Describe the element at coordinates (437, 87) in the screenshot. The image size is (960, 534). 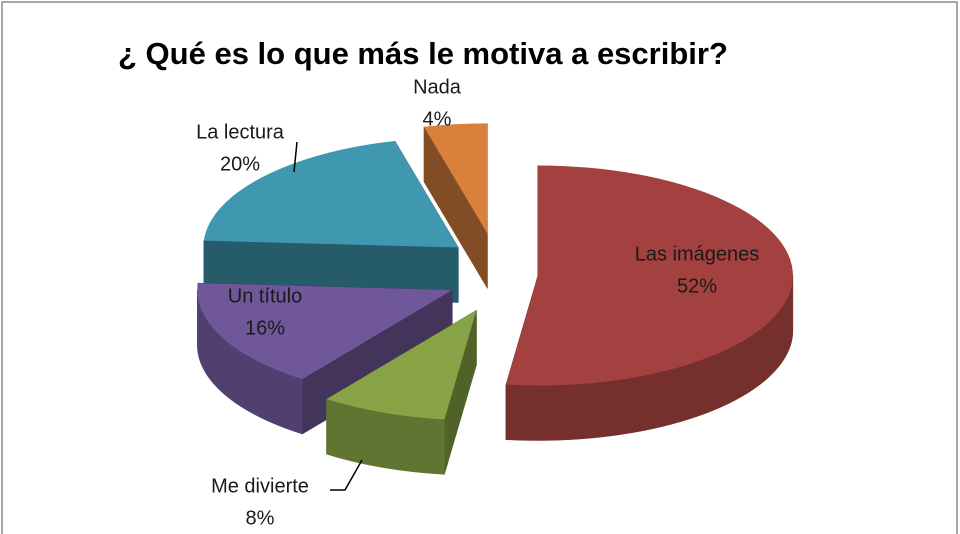
I see `slice-label: Nada` at that location.